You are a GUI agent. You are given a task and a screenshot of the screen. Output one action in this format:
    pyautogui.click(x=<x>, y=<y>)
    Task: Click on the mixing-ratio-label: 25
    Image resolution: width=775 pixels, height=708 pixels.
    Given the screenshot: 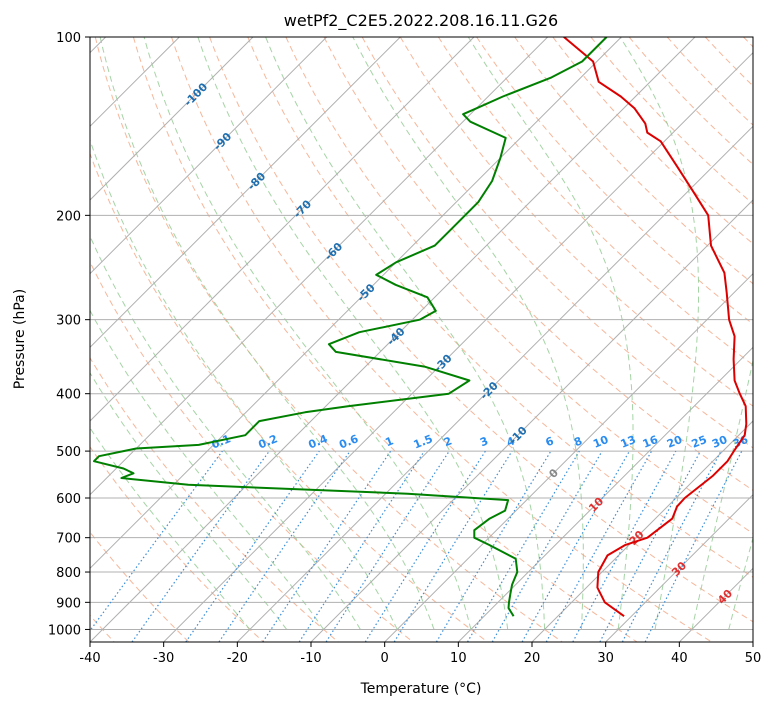 What is the action you would take?
    pyautogui.click(x=699, y=442)
    